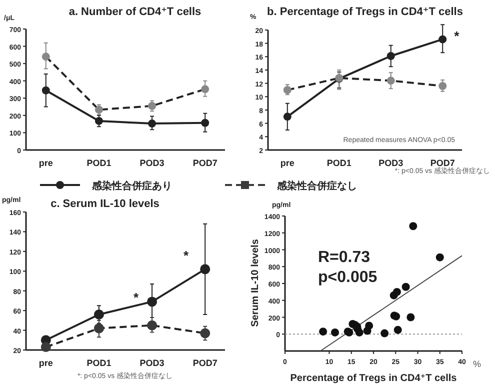  Describe the element at coordinates (348, 277) in the screenshot. I see `annotation: p<0.005` at that location.